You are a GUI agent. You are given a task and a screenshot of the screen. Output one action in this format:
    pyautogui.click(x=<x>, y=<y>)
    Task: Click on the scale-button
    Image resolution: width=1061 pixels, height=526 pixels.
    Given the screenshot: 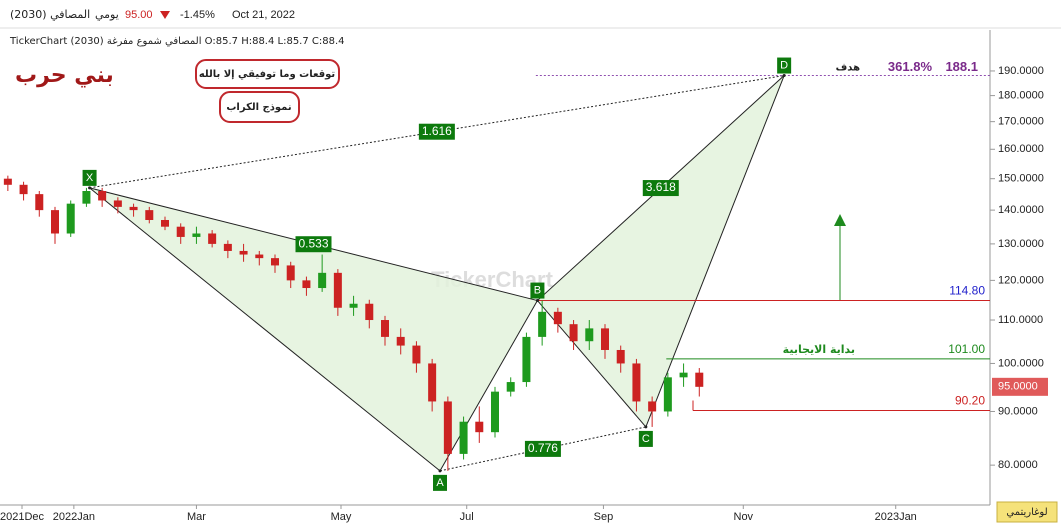 What is the action you would take?
    pyautogui.click(x=1027, y=512)
    